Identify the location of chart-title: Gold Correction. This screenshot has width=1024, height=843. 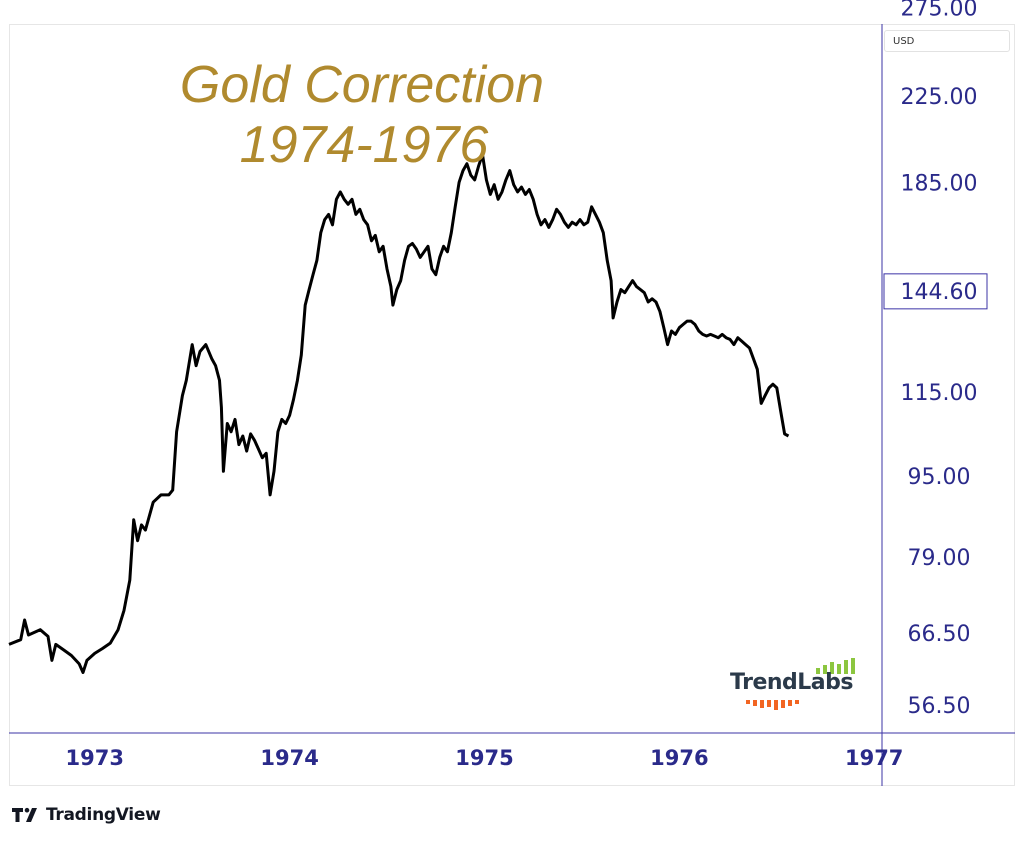
(362, 85).